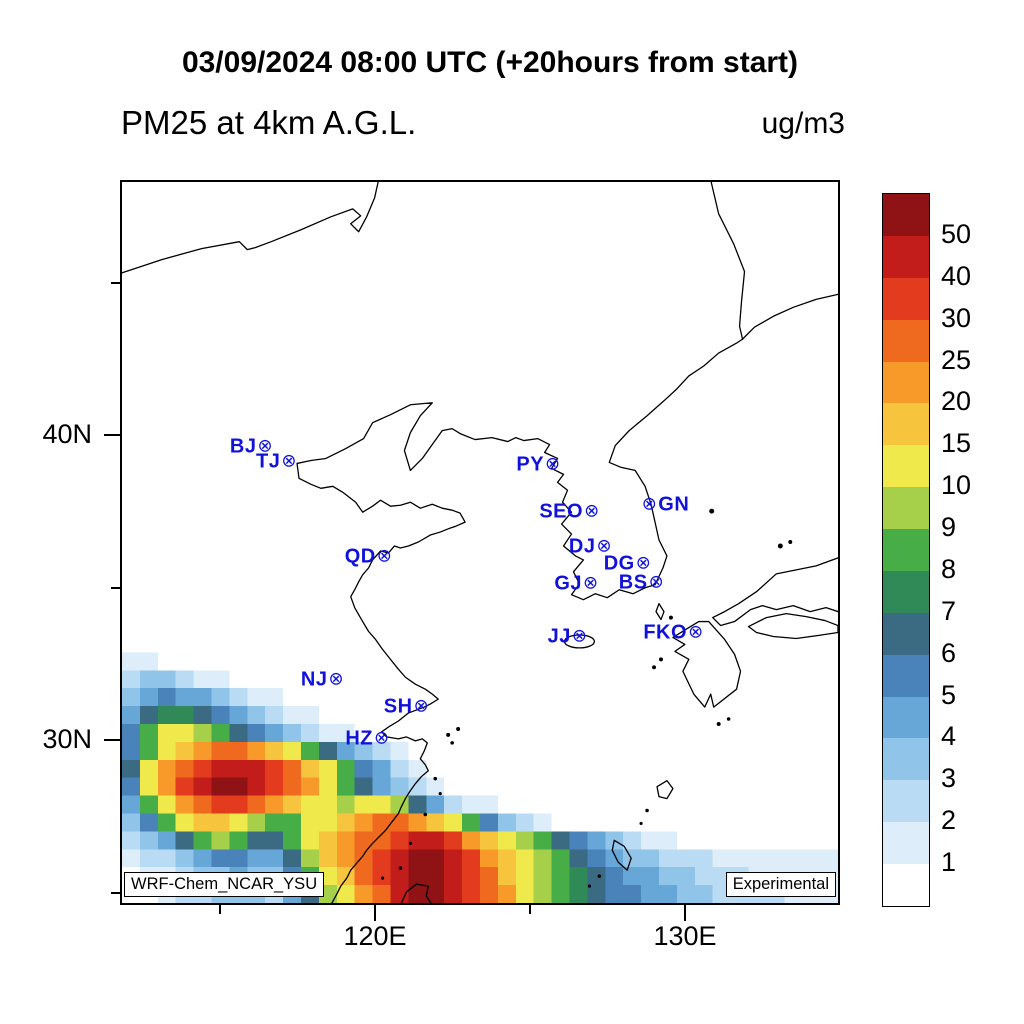  I want to click on colorbar-tick-label: 10, so click(956, 485).